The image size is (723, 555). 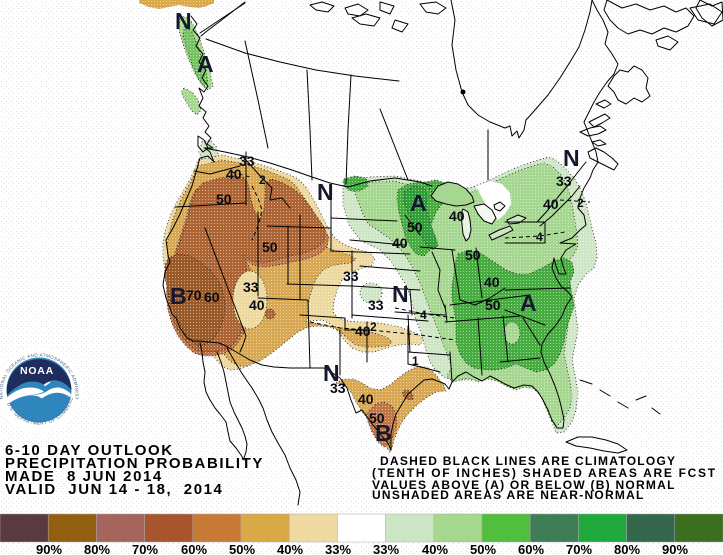 What do you see at coordinates (212, 297) in the screenshot?
I see `svg-text: 60` at bounding box center [212, 297].